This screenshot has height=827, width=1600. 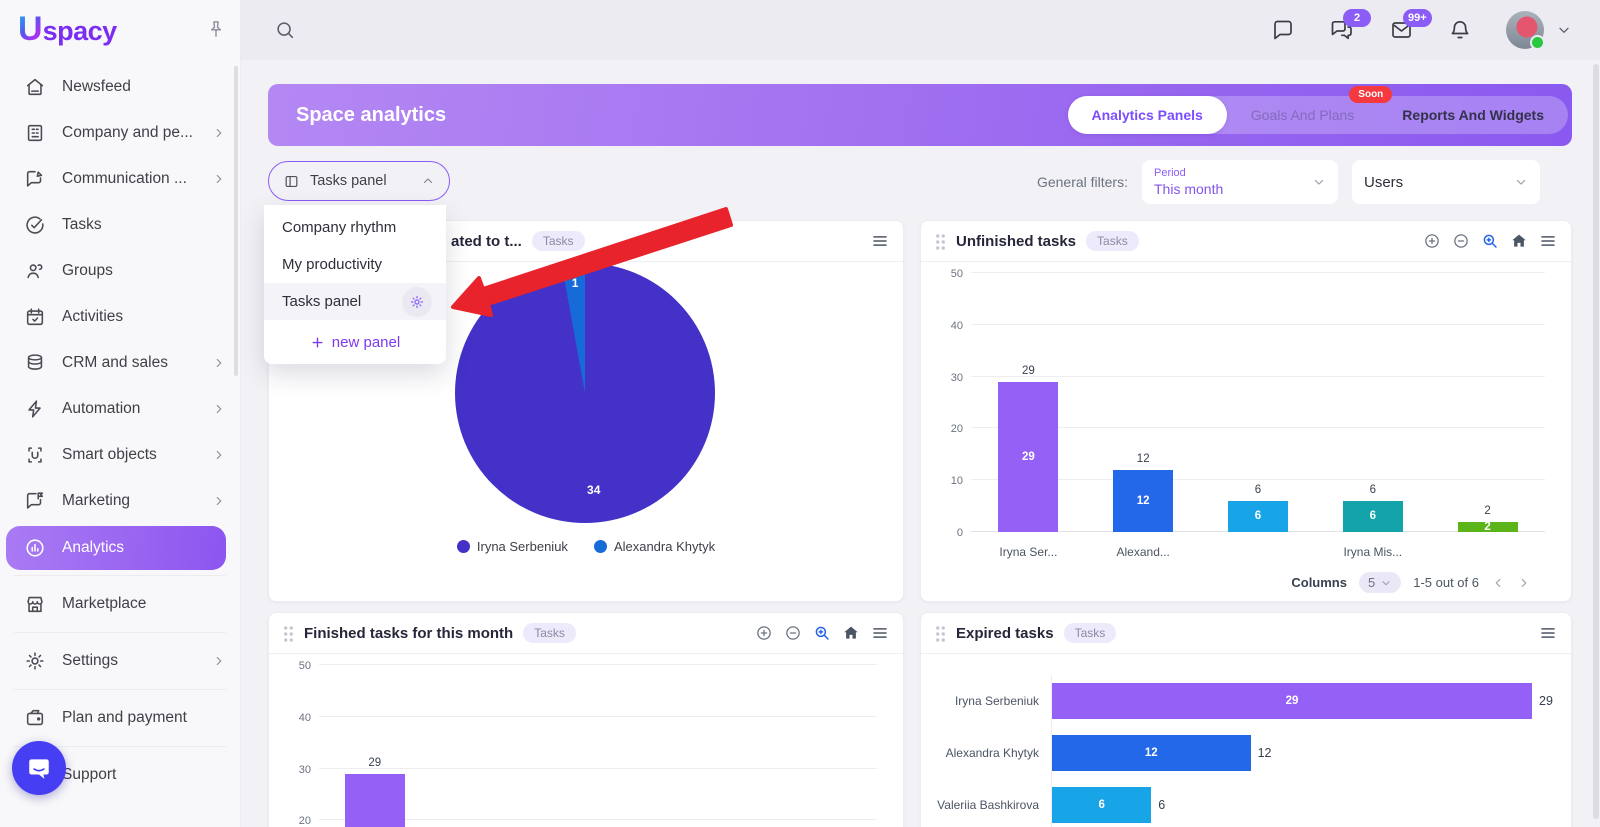 What do you see at coordinates (512, 546) in the screenshot?
I see `legend-item: Iryna Serbeniuk` at bounding box center [512, 546].